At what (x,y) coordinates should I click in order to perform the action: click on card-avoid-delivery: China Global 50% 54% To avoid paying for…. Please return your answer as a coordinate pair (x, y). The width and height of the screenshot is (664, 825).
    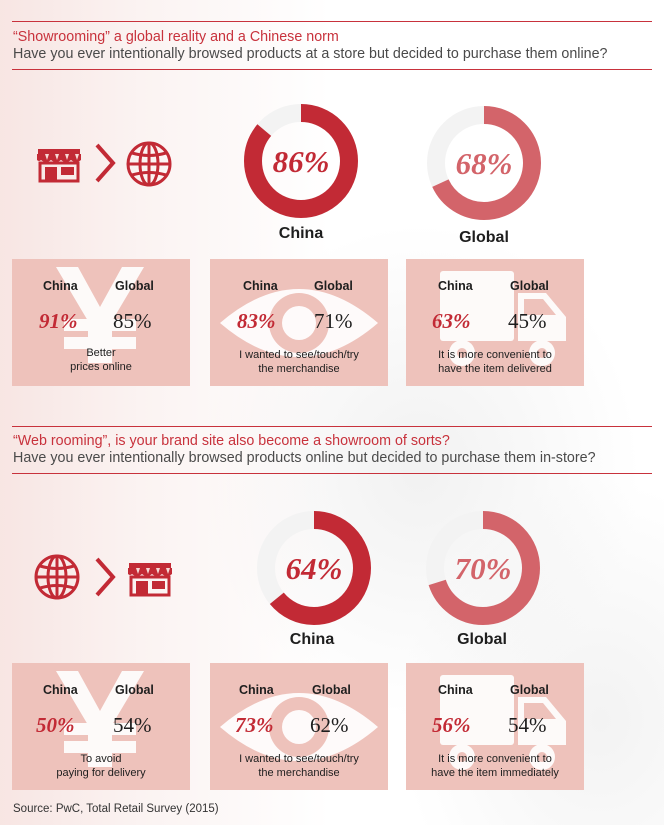
    Looking at the image, I should click on (101, 726).